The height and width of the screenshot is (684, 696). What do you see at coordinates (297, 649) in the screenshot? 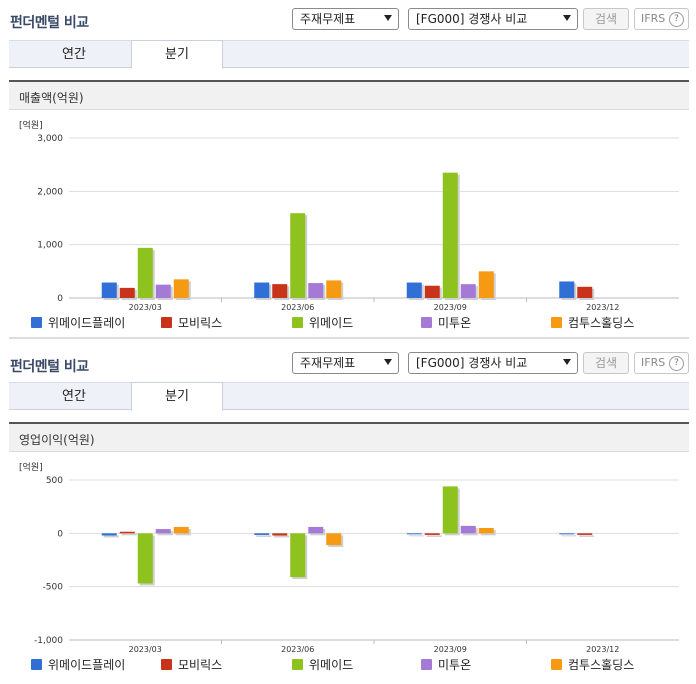
I see `x-tick-label: 2023/06` at bounding box center [297, 649].